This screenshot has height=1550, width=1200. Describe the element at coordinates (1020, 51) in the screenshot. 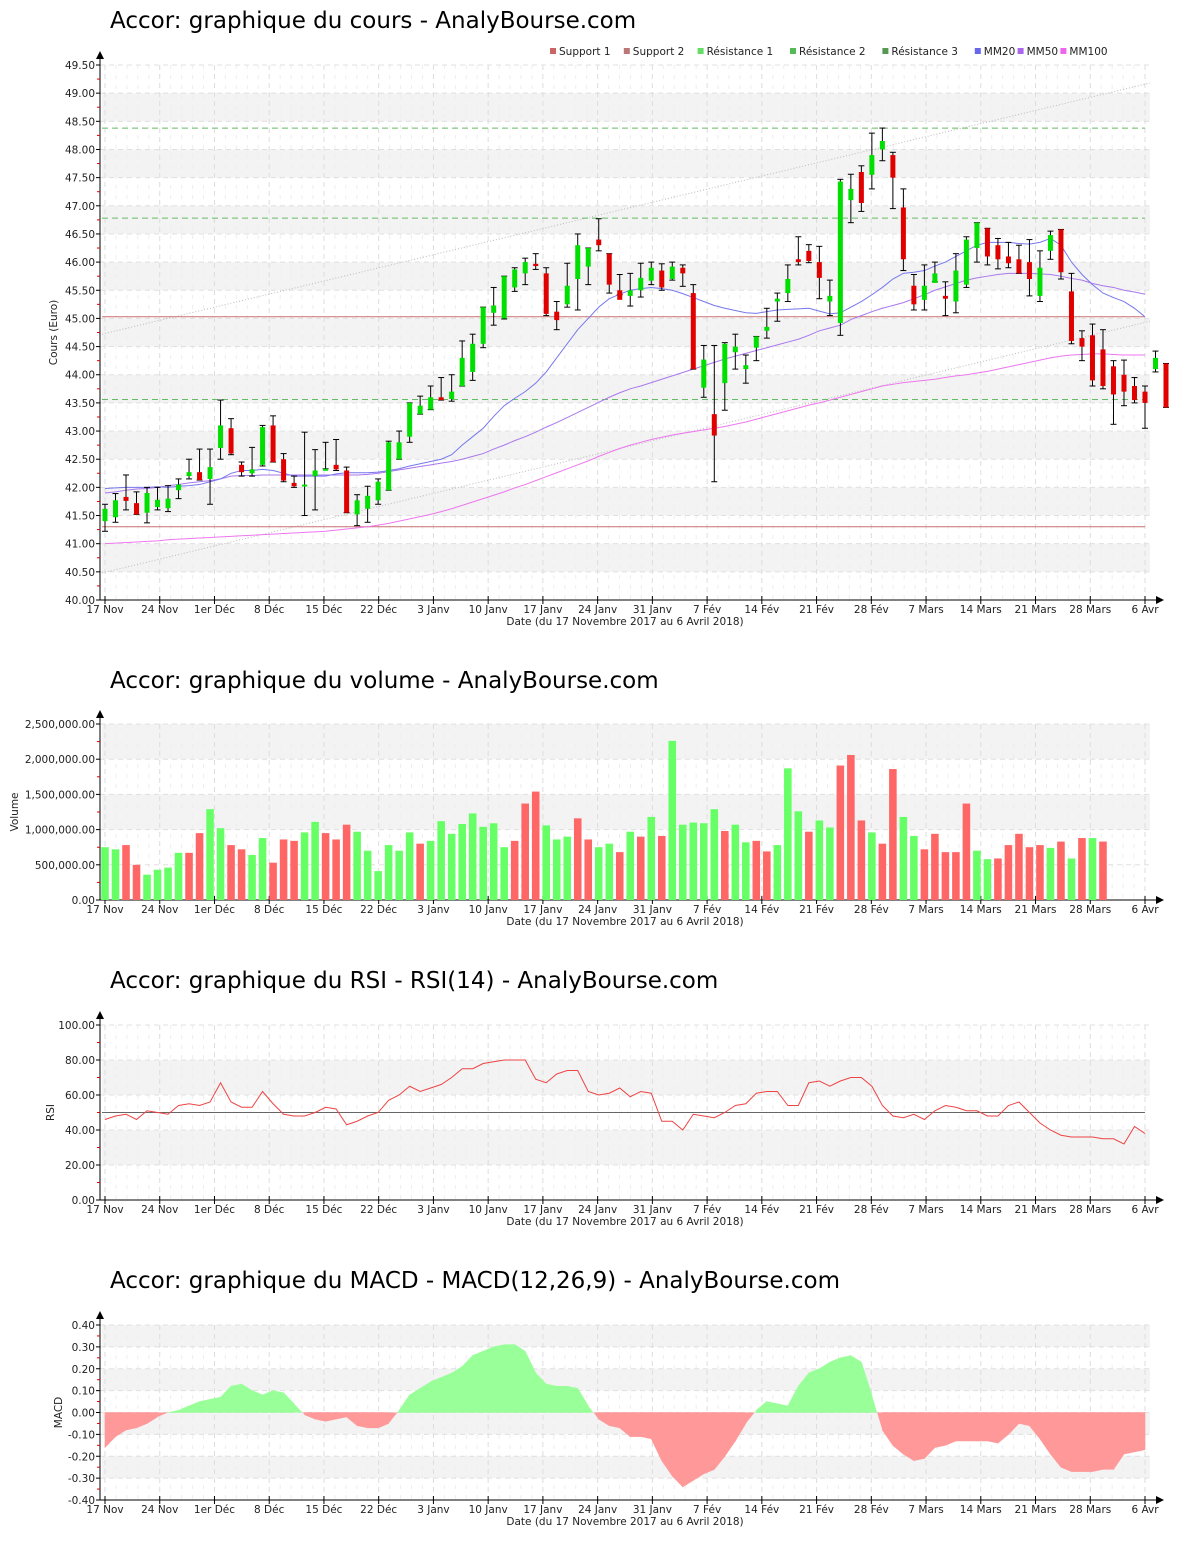

I see `legend-swatch` at that location.